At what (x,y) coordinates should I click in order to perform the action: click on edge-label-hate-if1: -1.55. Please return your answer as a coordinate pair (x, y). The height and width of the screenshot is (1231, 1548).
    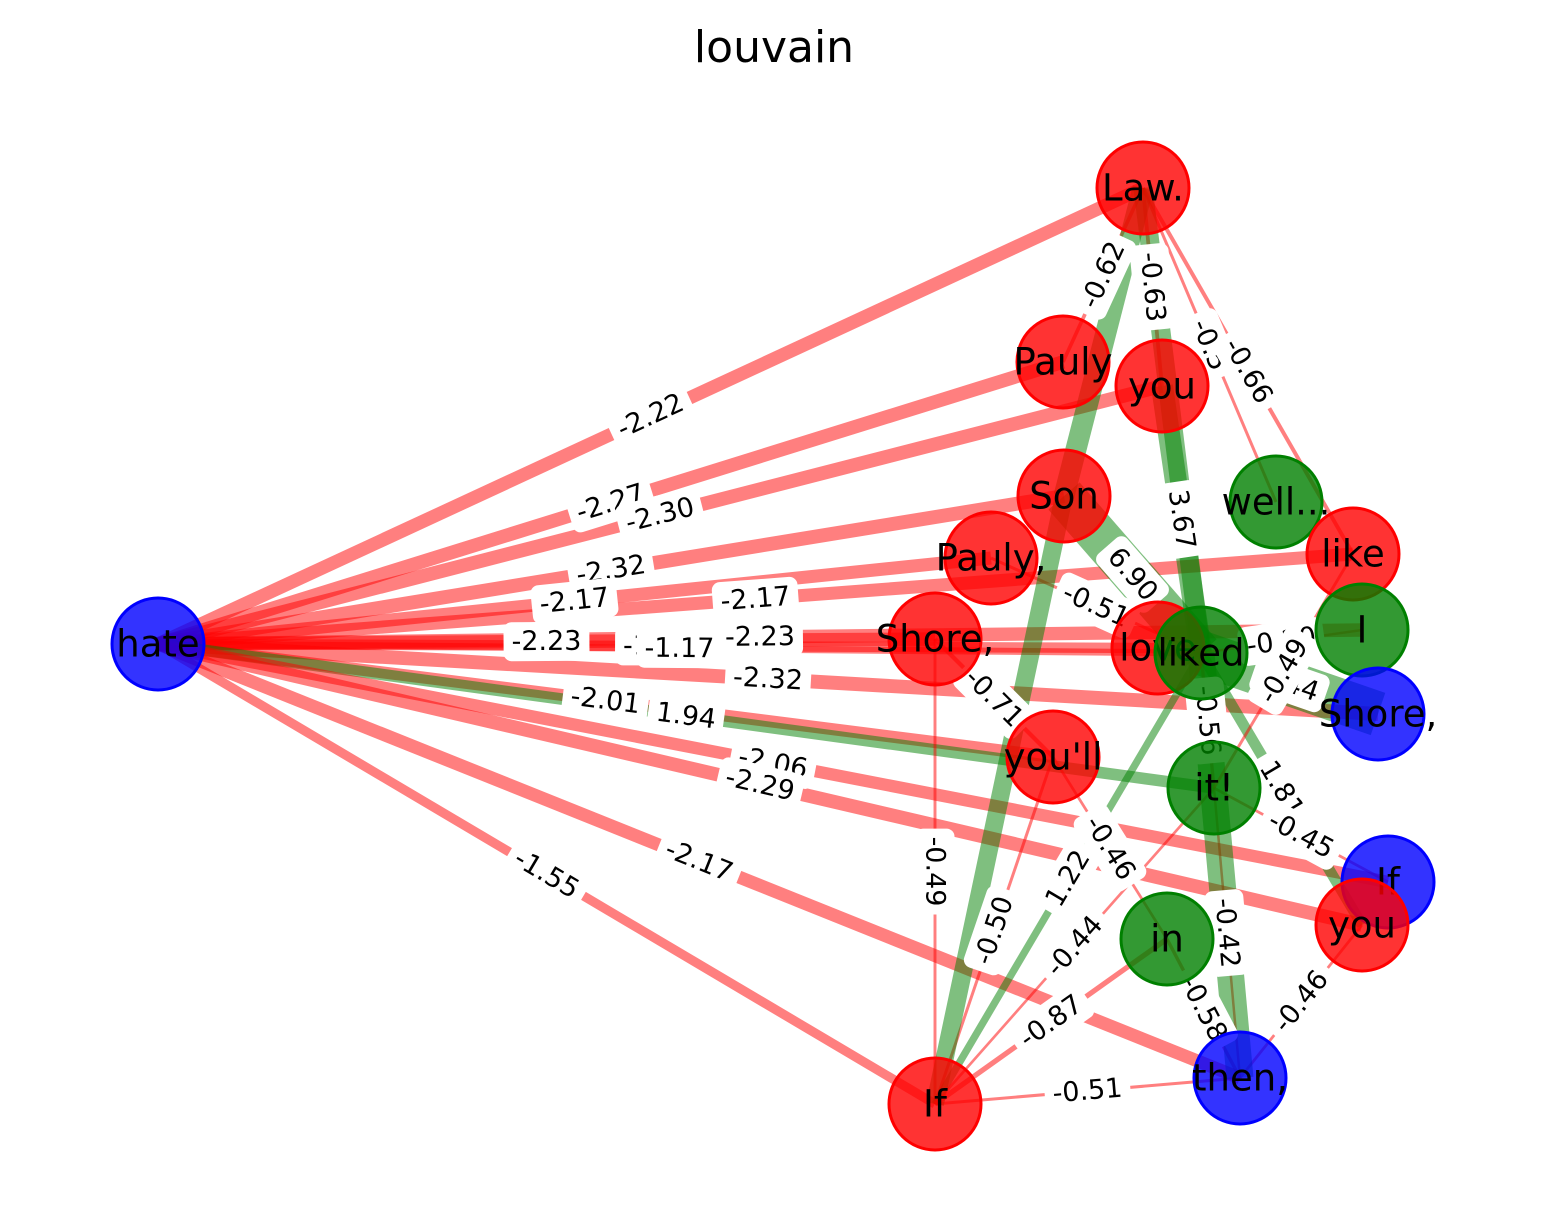
    Looking at the image, I should click on (546, 874).